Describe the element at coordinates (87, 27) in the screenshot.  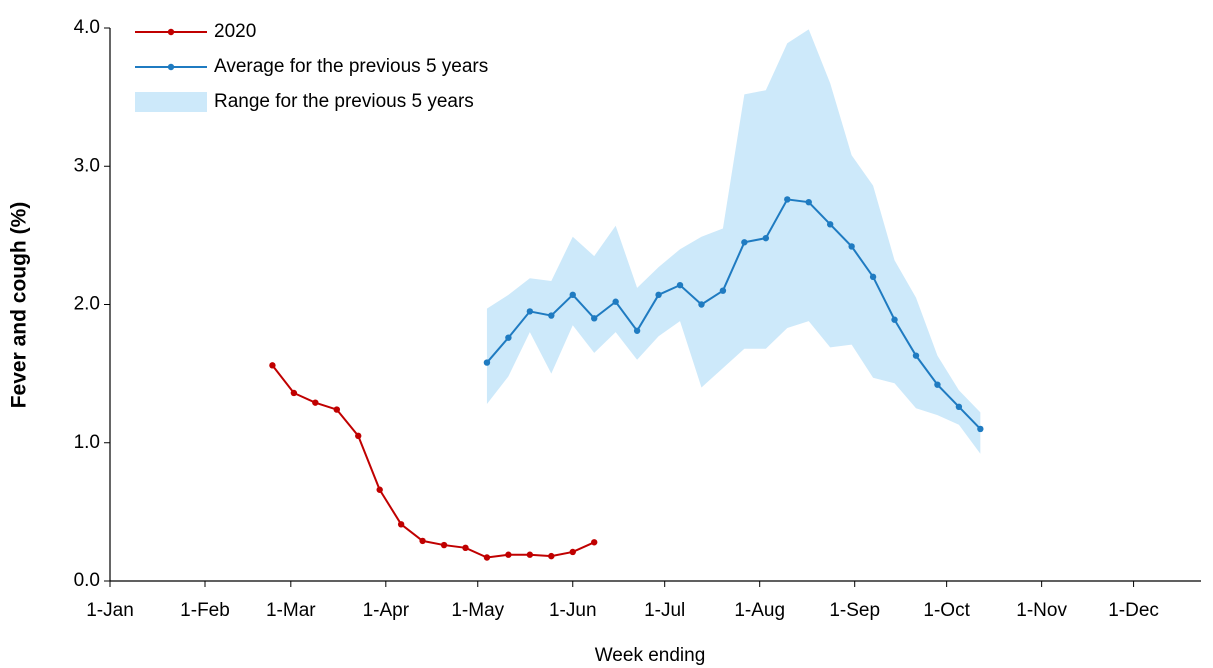
I see `y-tick-label: 4.0` at that location.